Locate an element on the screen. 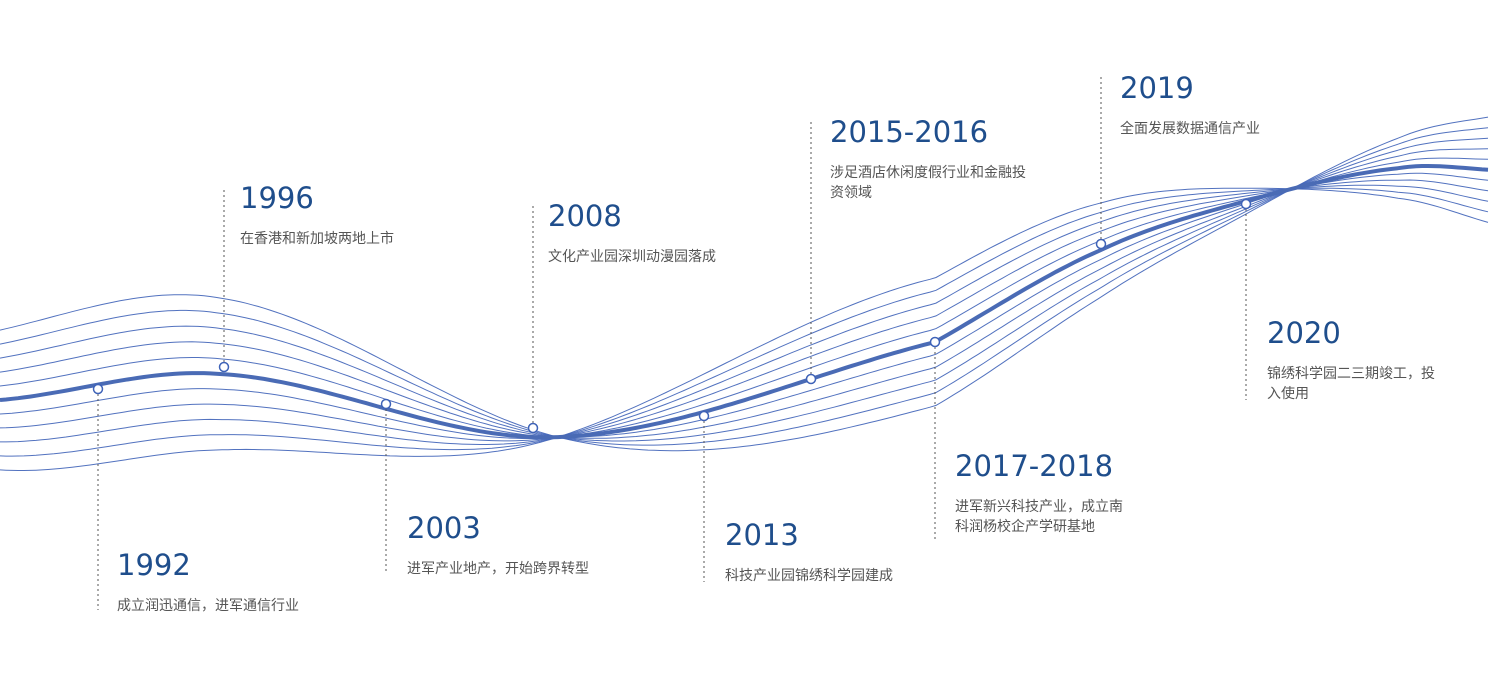 This screenshot has height=697, width=1493. event-text: 涉足酒店休闲度假行业和金融投 is located at coordinates (928, 173).